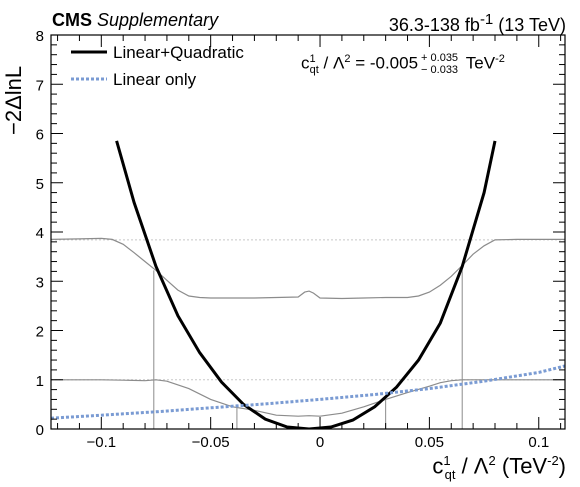  I want to click on fit-result: c1qt / Λ2 = -0.005 + 0.035− 0.033 TeV-2, so click(403, 64).